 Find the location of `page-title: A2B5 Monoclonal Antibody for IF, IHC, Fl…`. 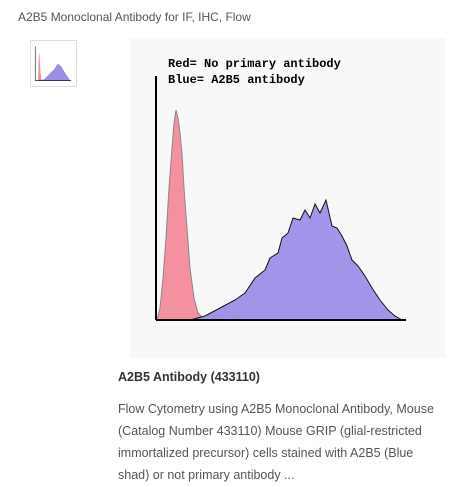

page-title: A2B5 Monoclonal Antibody for IF, IHC, Fl… is located at coordinates (134, 17).